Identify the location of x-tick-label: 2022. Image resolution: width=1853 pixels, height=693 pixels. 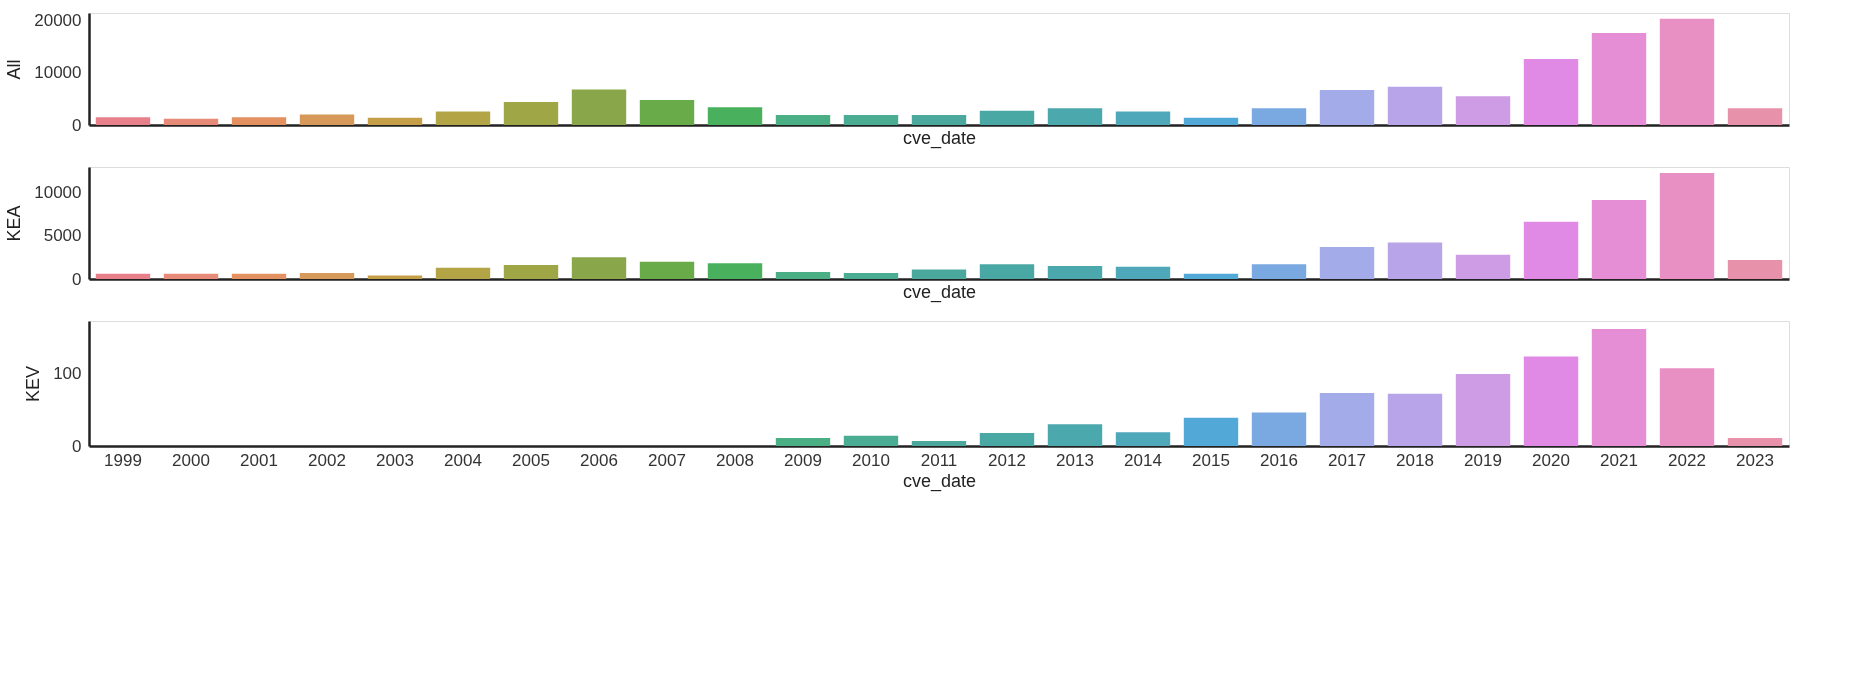
(1687, 460).